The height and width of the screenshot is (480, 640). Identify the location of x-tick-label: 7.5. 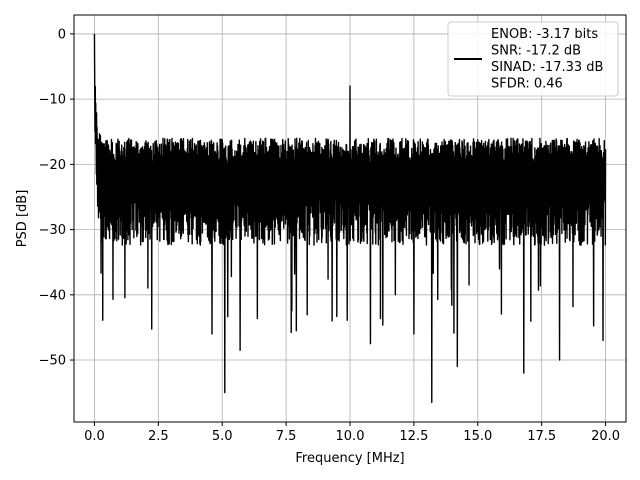
(286, 436).